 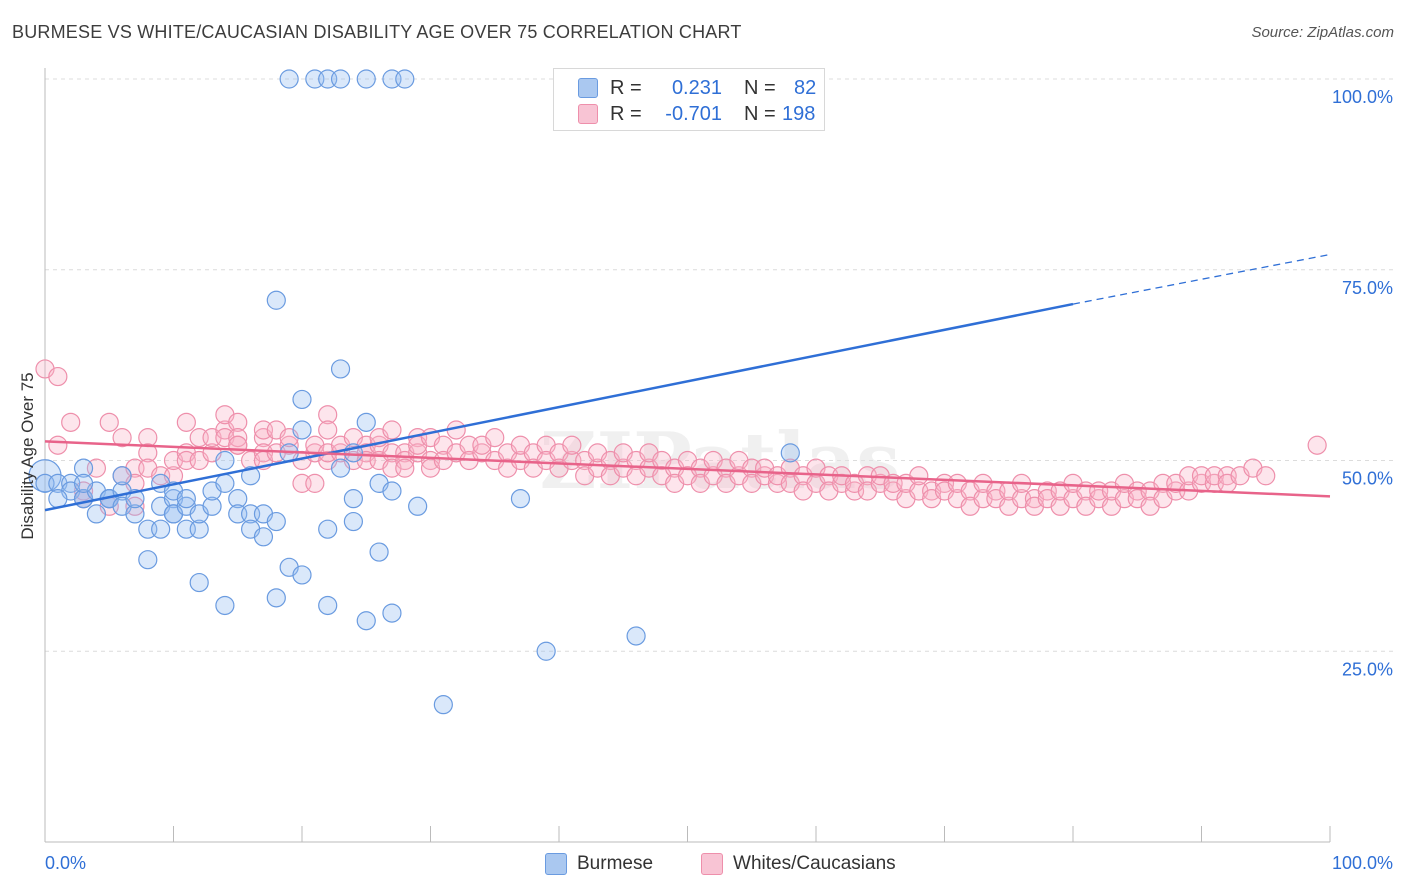 I want to click on legend-item-whites: Whites/Caucasians, so click(x=798, y=864).